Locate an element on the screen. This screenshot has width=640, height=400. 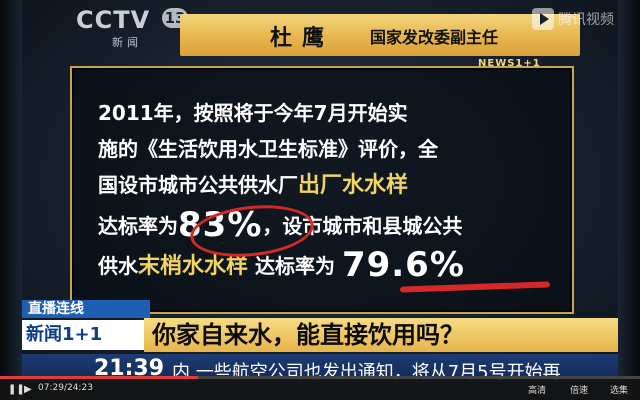
next-icon: ▶ is located at coordinates (28, 389).